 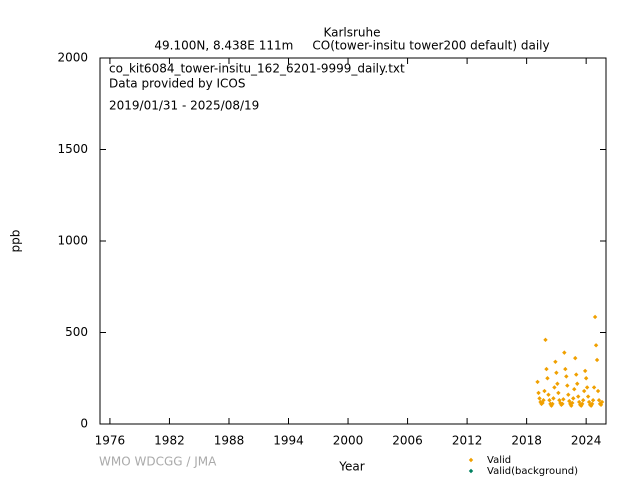 What do you see at coordinates (76, 332) in the screenshot?
I see `y-tick-label: 500` at bounding box center [76, 332].